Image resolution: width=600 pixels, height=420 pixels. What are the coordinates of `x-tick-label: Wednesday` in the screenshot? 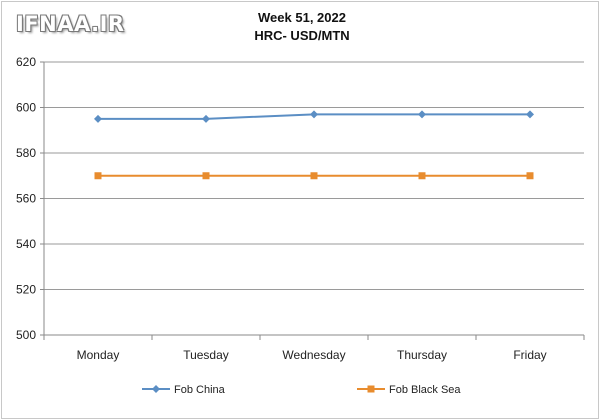 It's located at (313, 355).